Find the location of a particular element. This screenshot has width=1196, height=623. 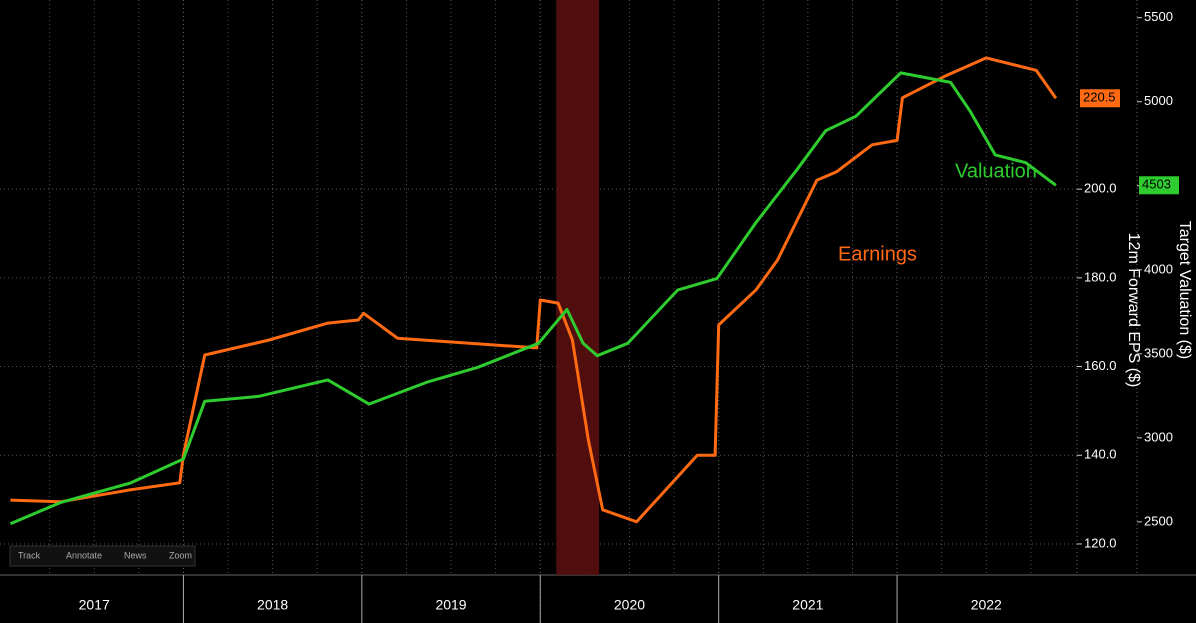

last-value-label: 4503 is located at coordinates (1156, 184).